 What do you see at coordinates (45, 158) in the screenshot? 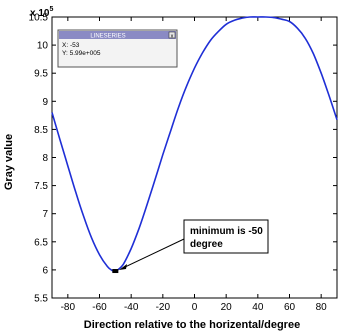
I see `y-tick-label: 8` at bounding box center [45, 158].